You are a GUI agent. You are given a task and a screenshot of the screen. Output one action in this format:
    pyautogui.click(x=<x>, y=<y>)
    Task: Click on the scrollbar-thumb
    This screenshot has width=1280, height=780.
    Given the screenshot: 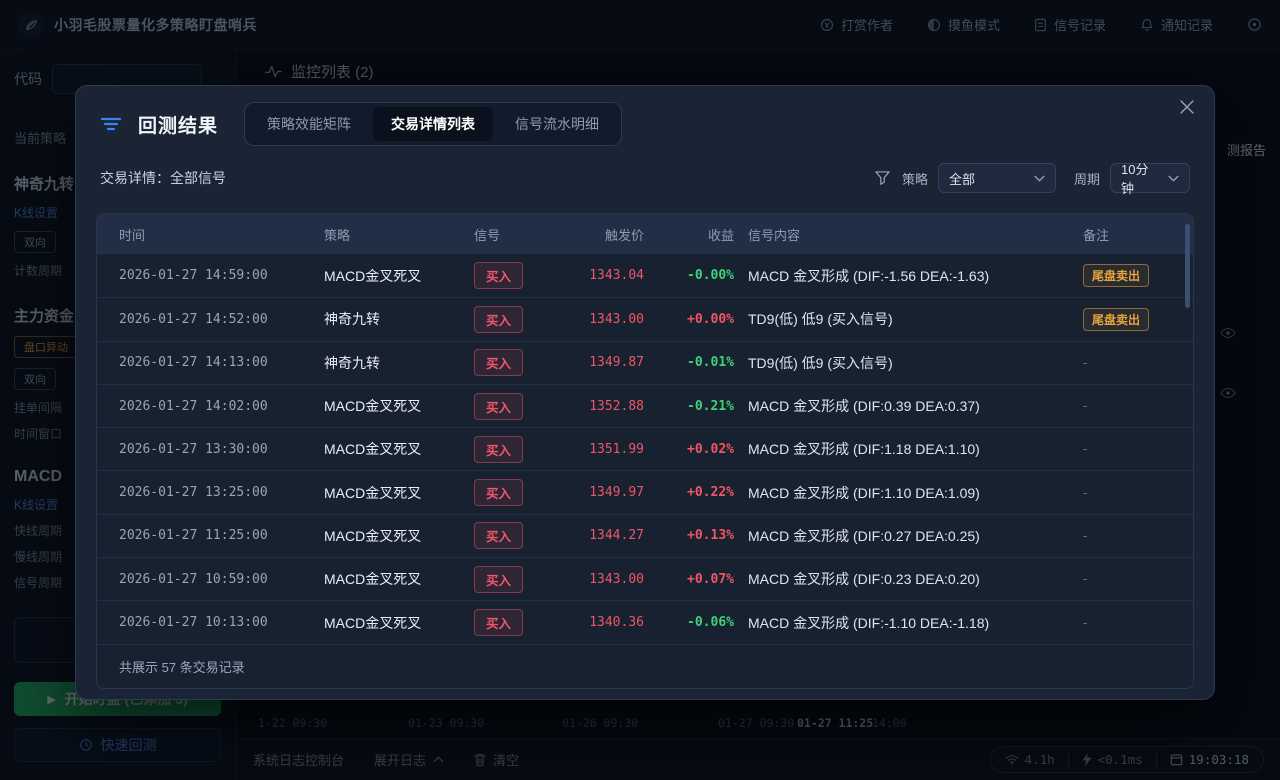 What is the action you would take?
    pyautogui.click(x=1187, y=266)
    